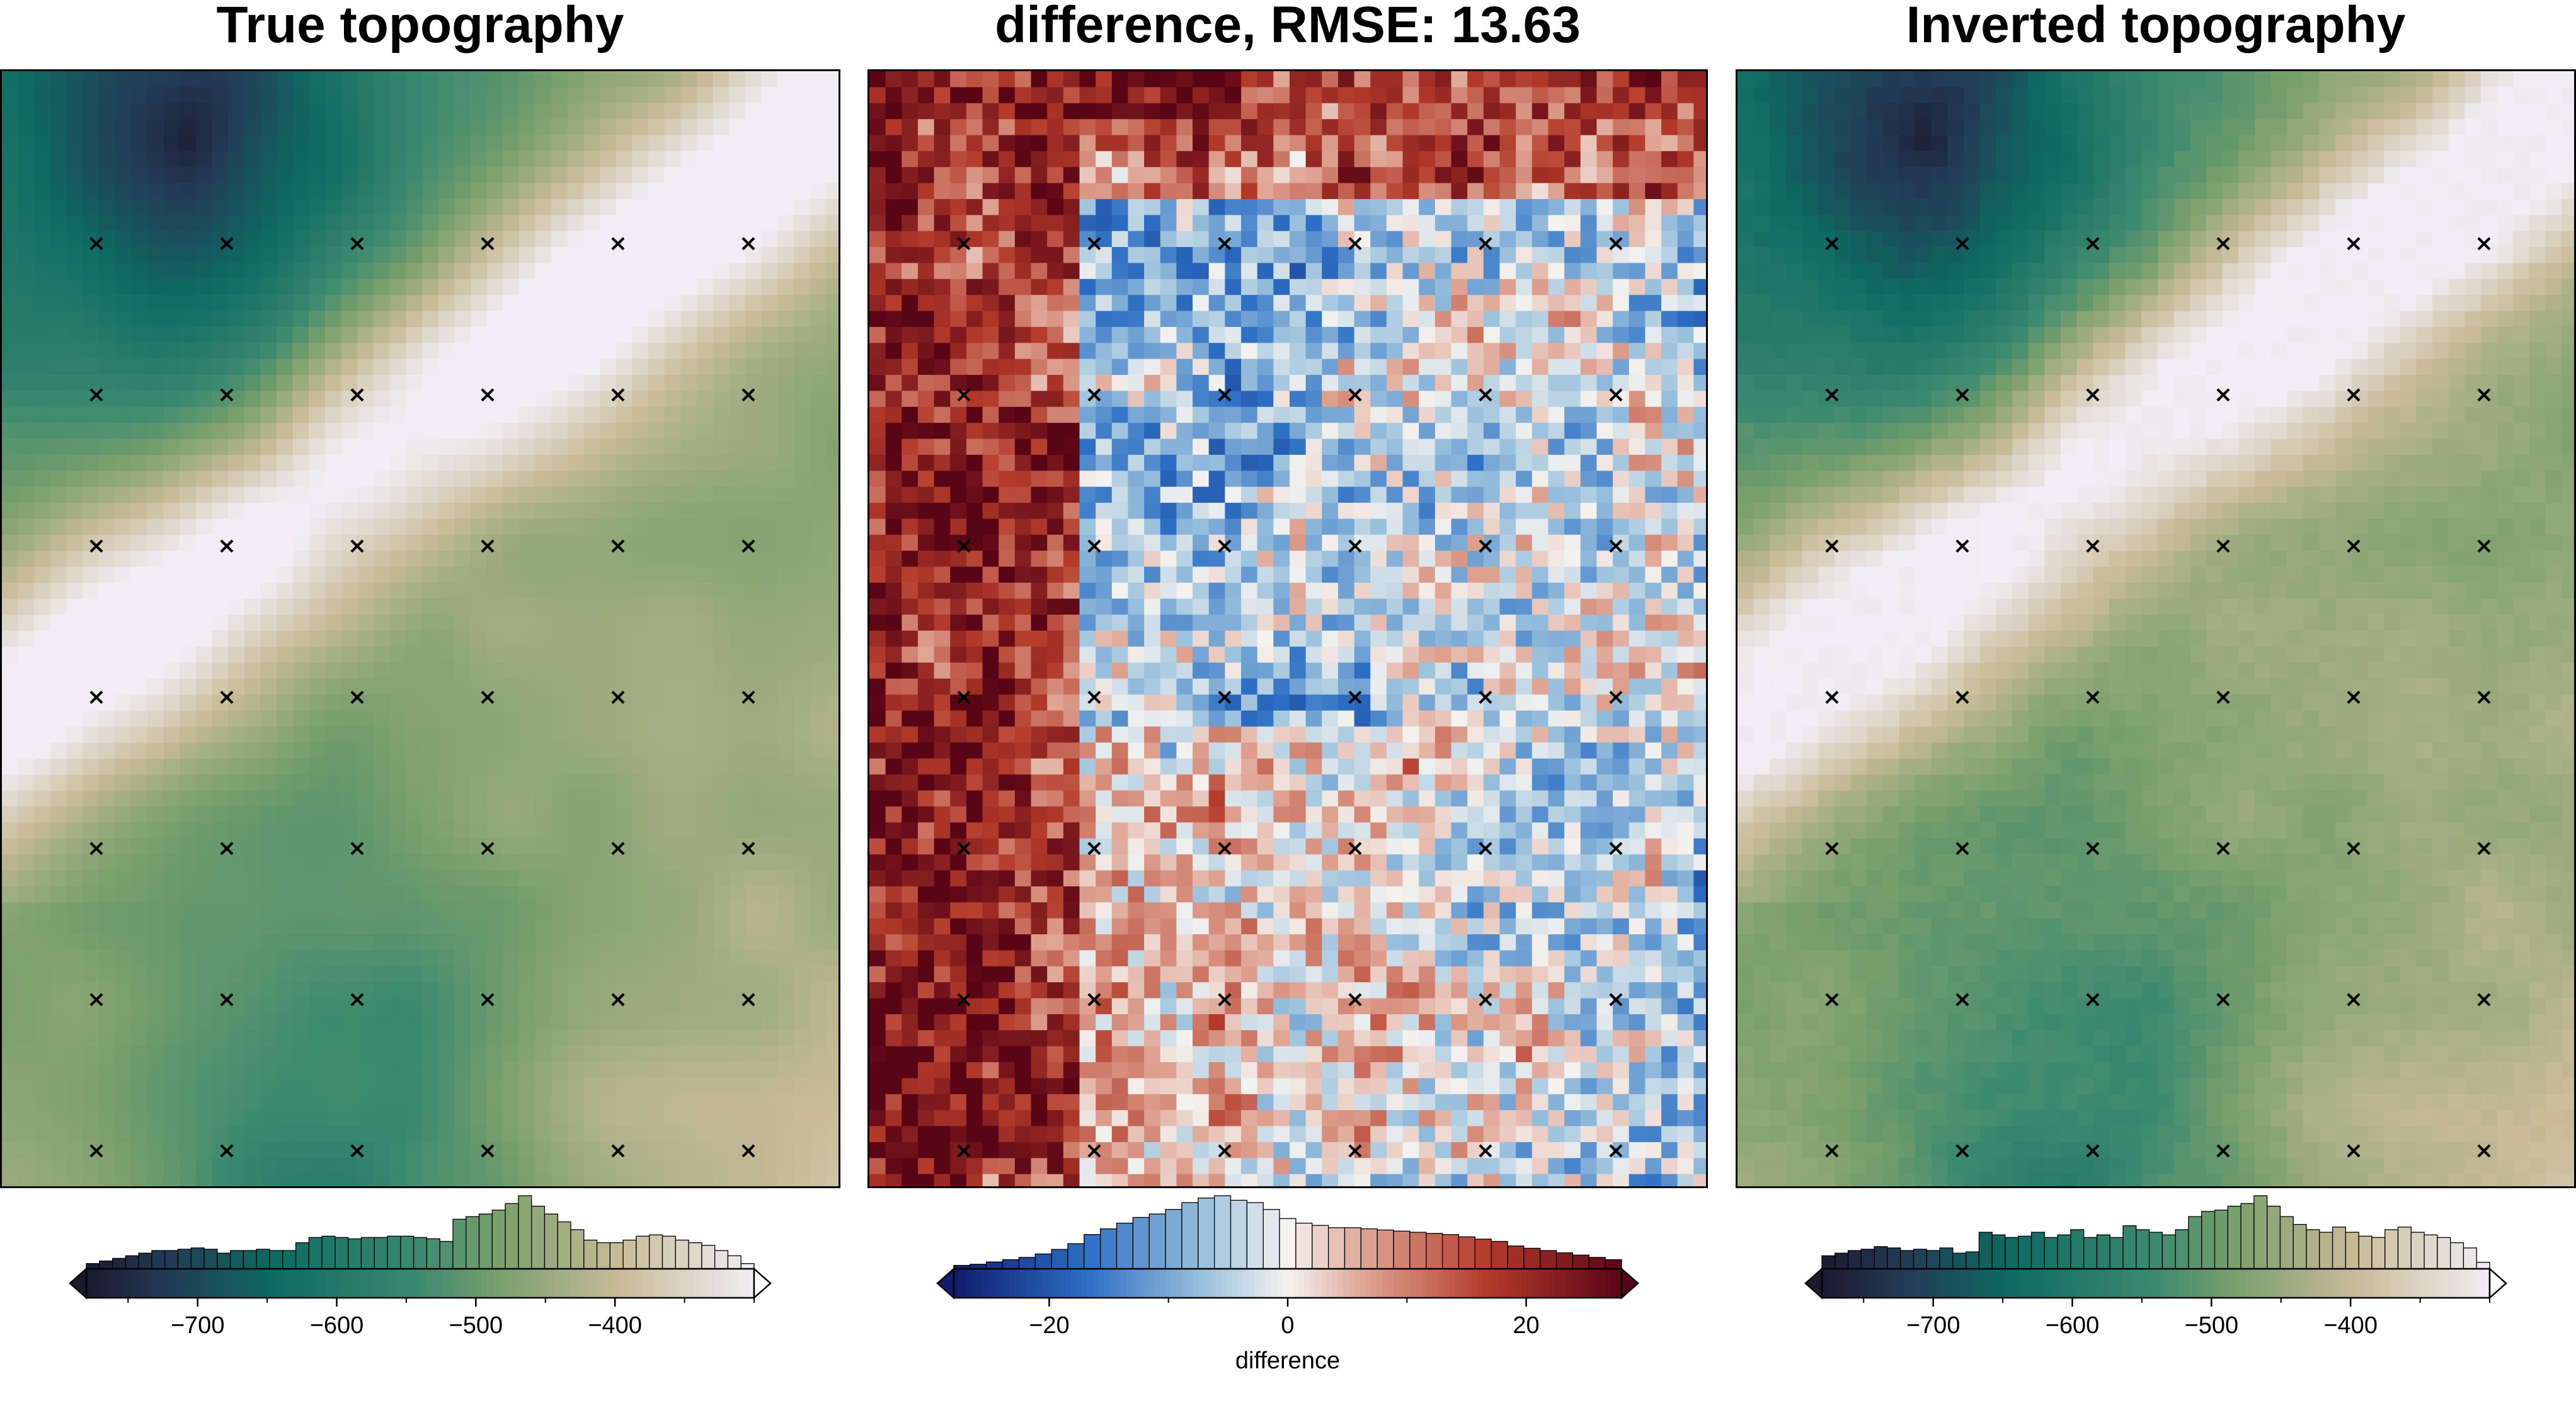  Describe the element at coordinates (337, 1325) in the screenshot. I see `colorbar-tick-label: −600` at that location.